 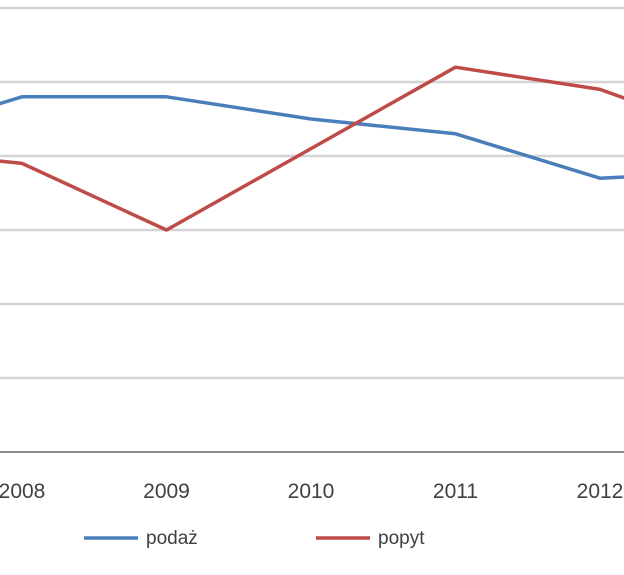 I want to click on x-tick-label: 2012, so click(x=600, y=491).